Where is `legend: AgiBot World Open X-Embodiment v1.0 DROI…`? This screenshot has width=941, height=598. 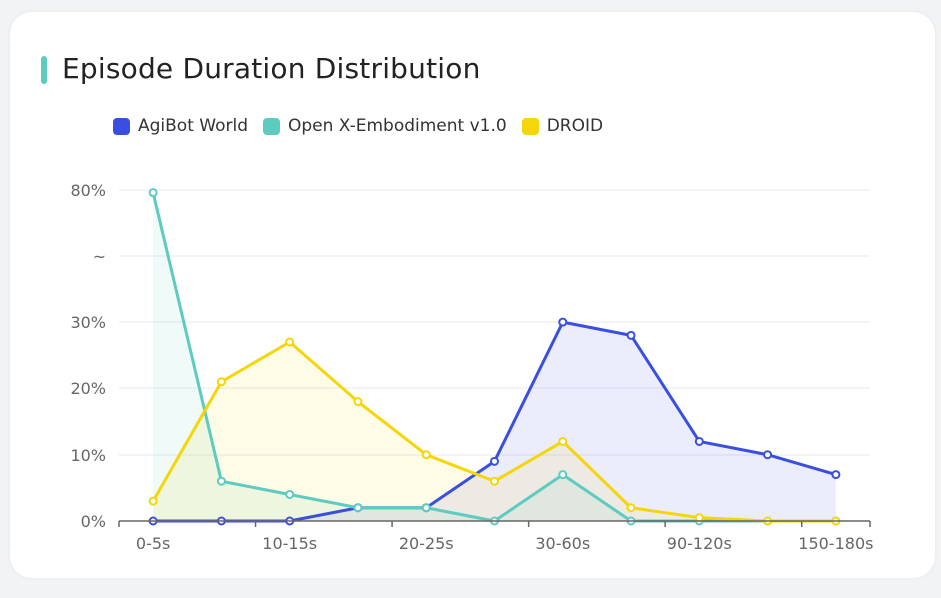 legend: AgiBot World Open X-Embodiment v1.0 DROI… is located at coordinates (365, 126).